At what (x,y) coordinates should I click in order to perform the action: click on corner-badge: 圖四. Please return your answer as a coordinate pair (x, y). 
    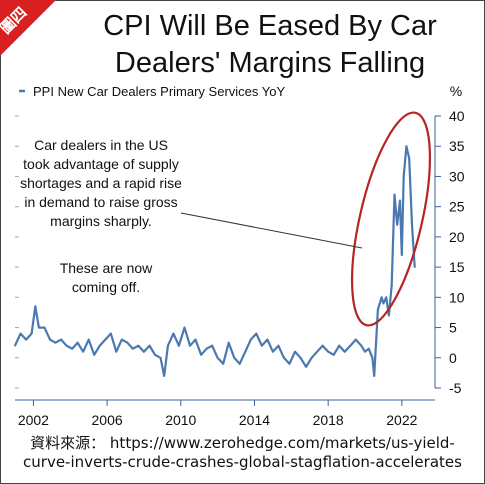
    Looking at the image, I should click on (28, 28).